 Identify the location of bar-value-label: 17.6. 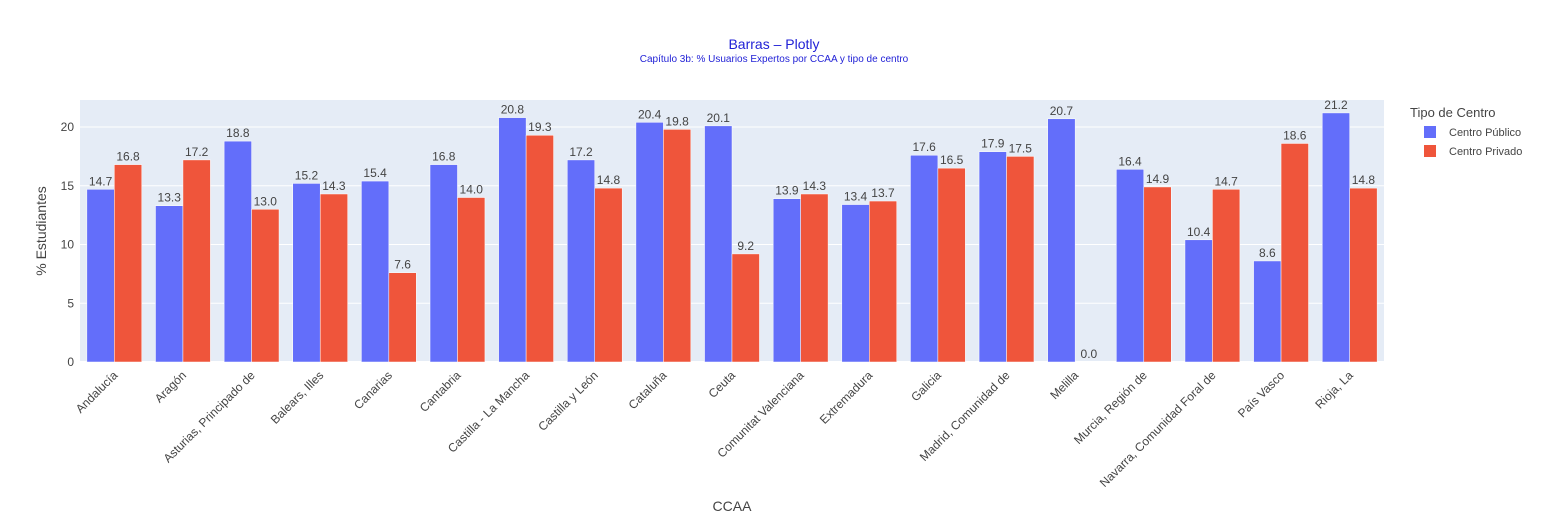
(924, 147).